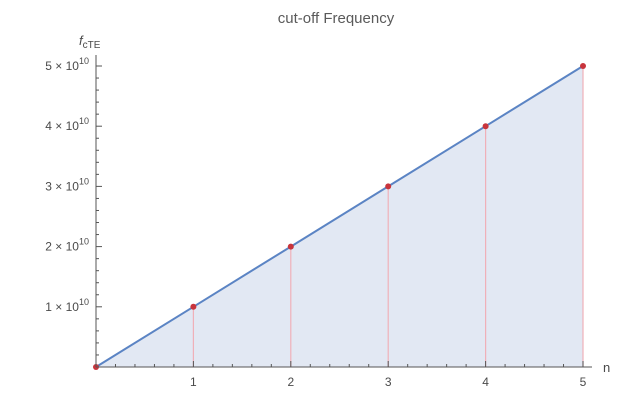 This screenshot has width=622, height=401. I want to click on x-tick-label: 4, so click(485, 382).